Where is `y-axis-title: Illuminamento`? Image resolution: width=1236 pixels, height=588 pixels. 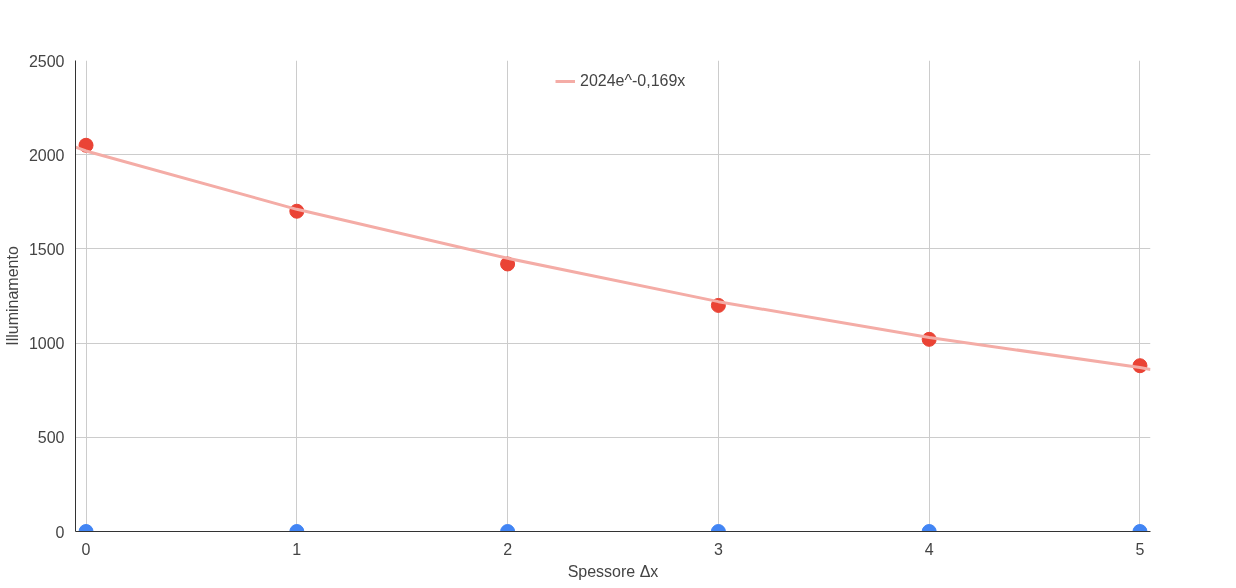 y-axis-title: Illuminamento is located at coordinates (12, 296).